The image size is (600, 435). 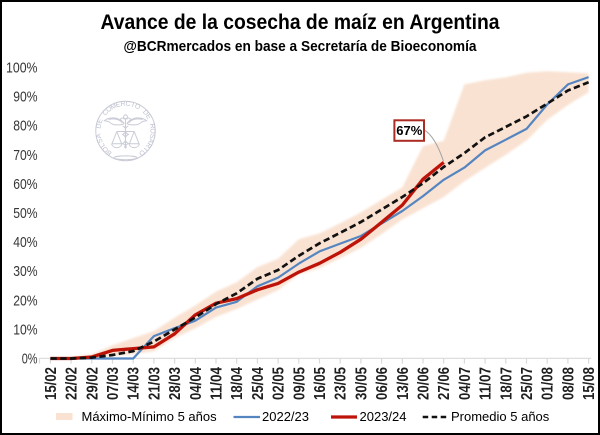 What do you see at coordinates (403, 383) in the screenshot?
I see `svg-text: 13/06` at bounding box center [403, 383].